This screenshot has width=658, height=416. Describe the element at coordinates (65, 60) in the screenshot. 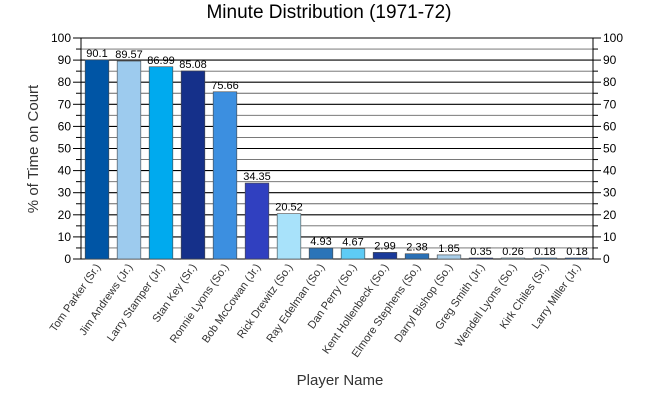

I see `y-tick-label-left: 90` at that location.